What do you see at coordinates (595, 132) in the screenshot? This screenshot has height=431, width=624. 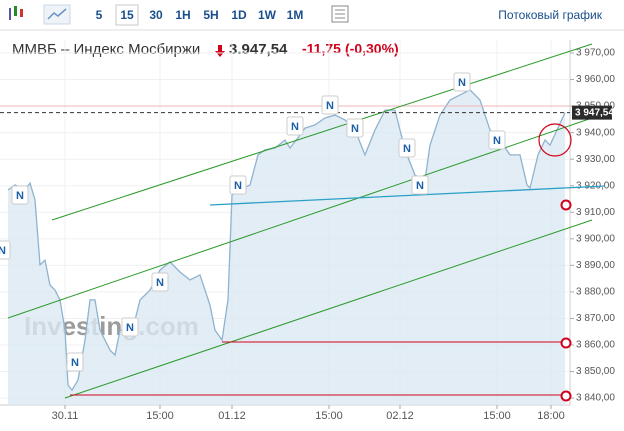 I see `y-tick-label: 3 940,00` at bounding box center [595, 132].